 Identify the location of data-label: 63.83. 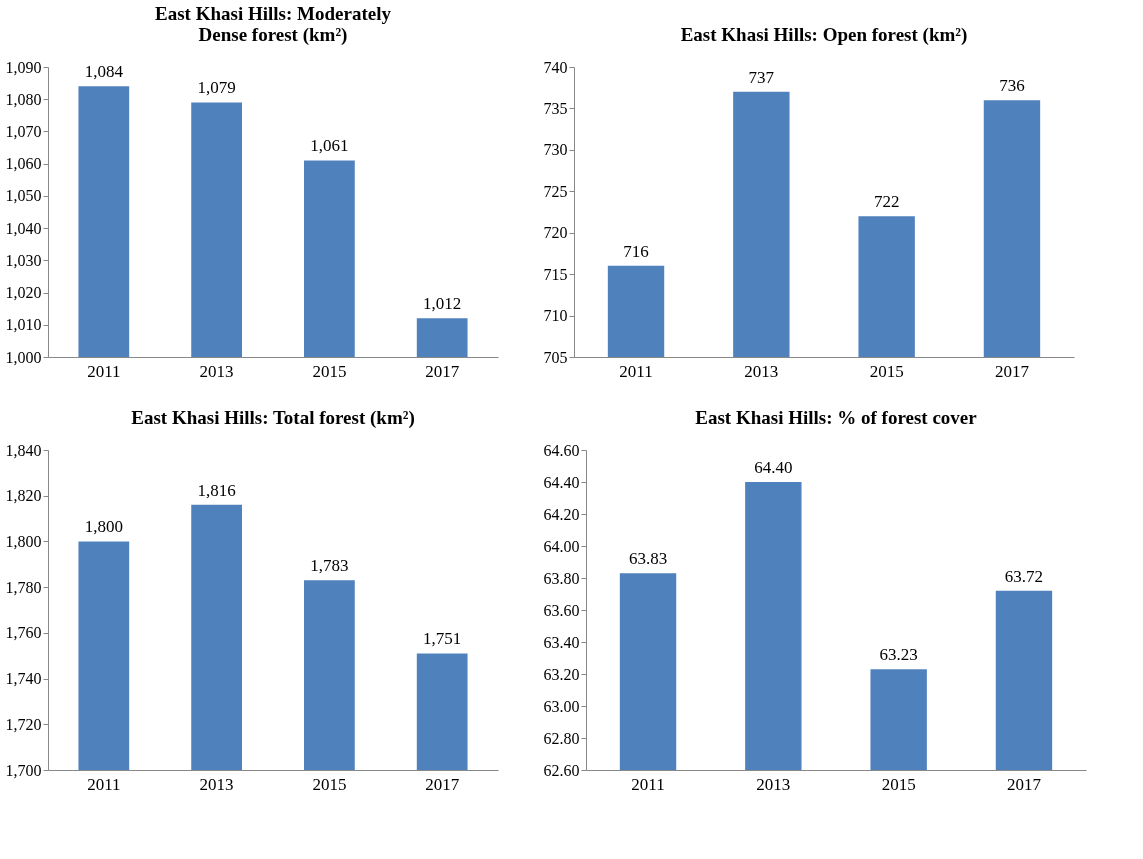
(648, 559).